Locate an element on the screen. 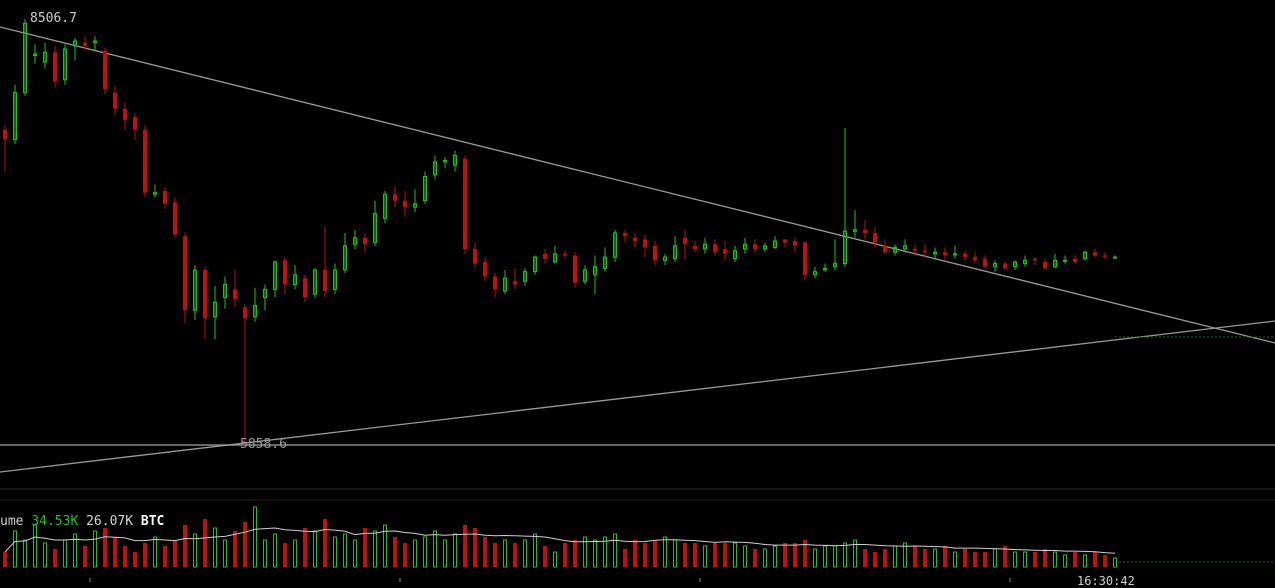  volume-current-value: 34.53K is located at coordinates (55, 521).